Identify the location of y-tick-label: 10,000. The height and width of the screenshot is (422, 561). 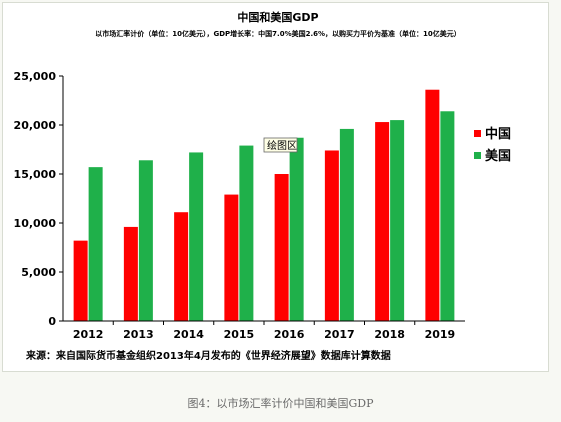
(35, 223).